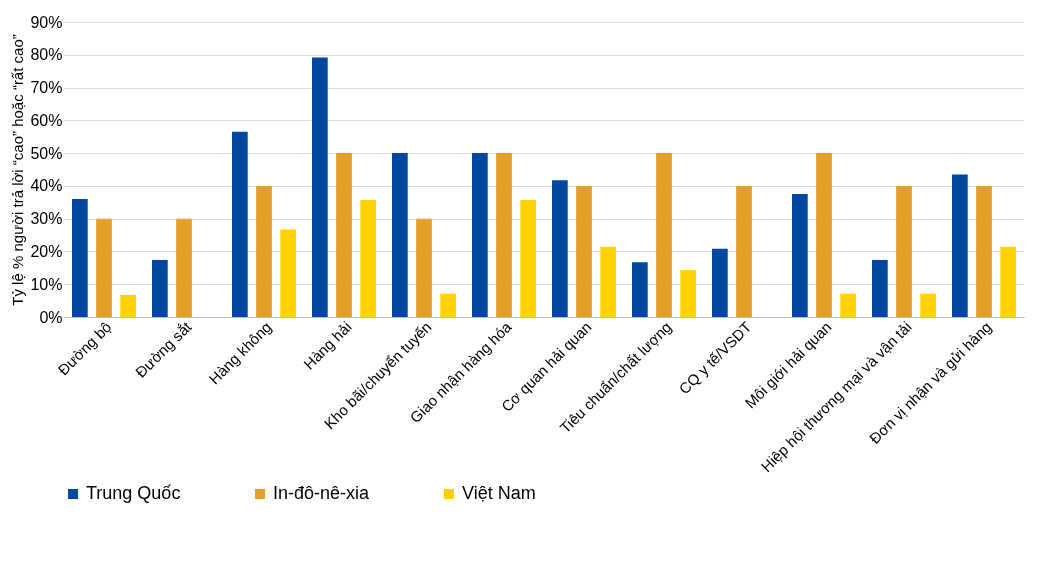  Describe the element at coordinates (46, 22) in the screenshot. I see `y-tick-label: 90%` at that location.